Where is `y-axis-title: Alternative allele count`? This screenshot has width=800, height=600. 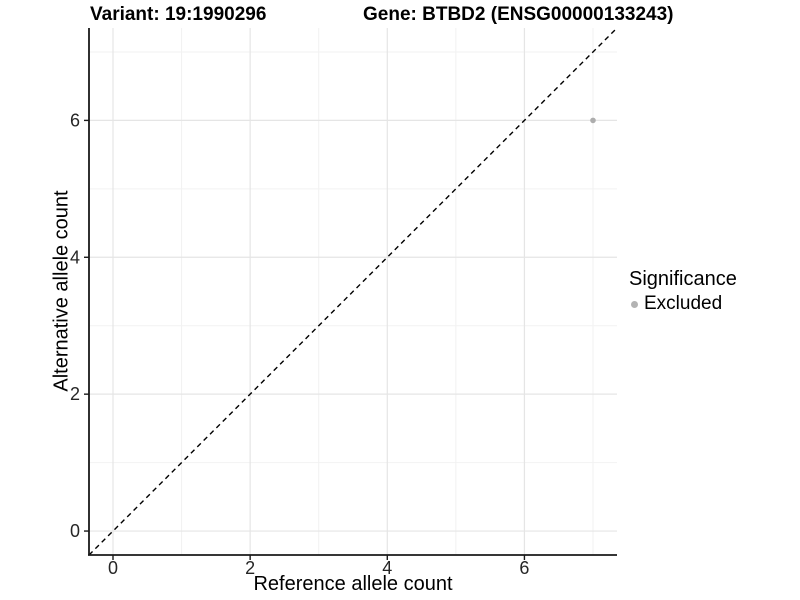 y-axis-title: Alternative allele count is located at coordinates (61, 291).